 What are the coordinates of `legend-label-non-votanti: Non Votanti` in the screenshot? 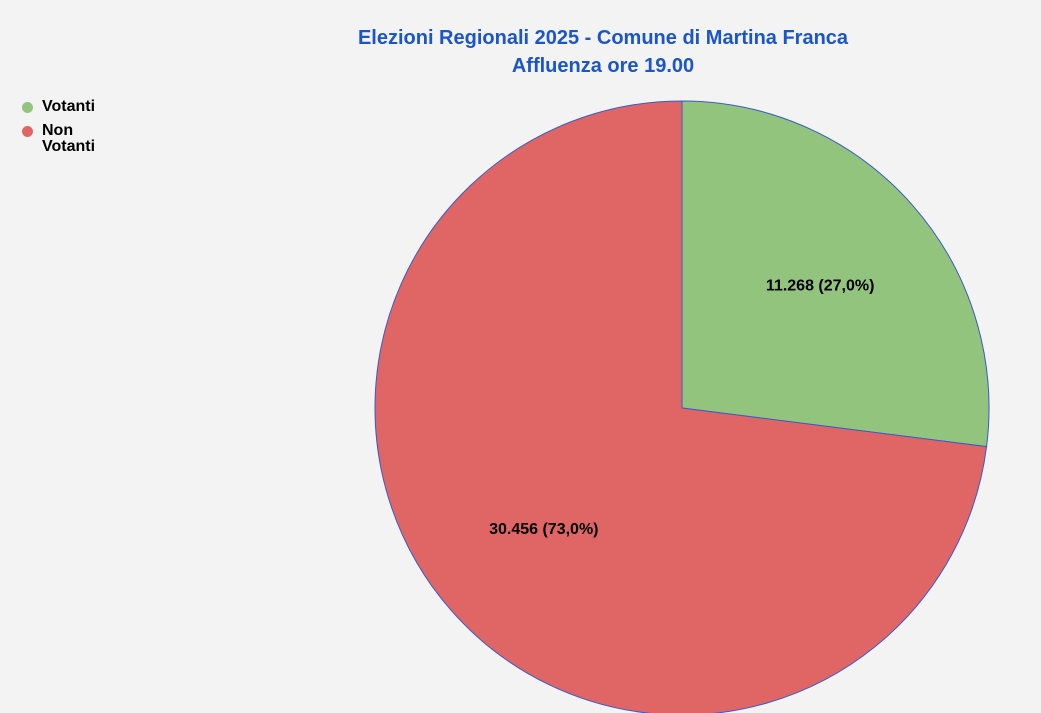 It's located at (69, 138).